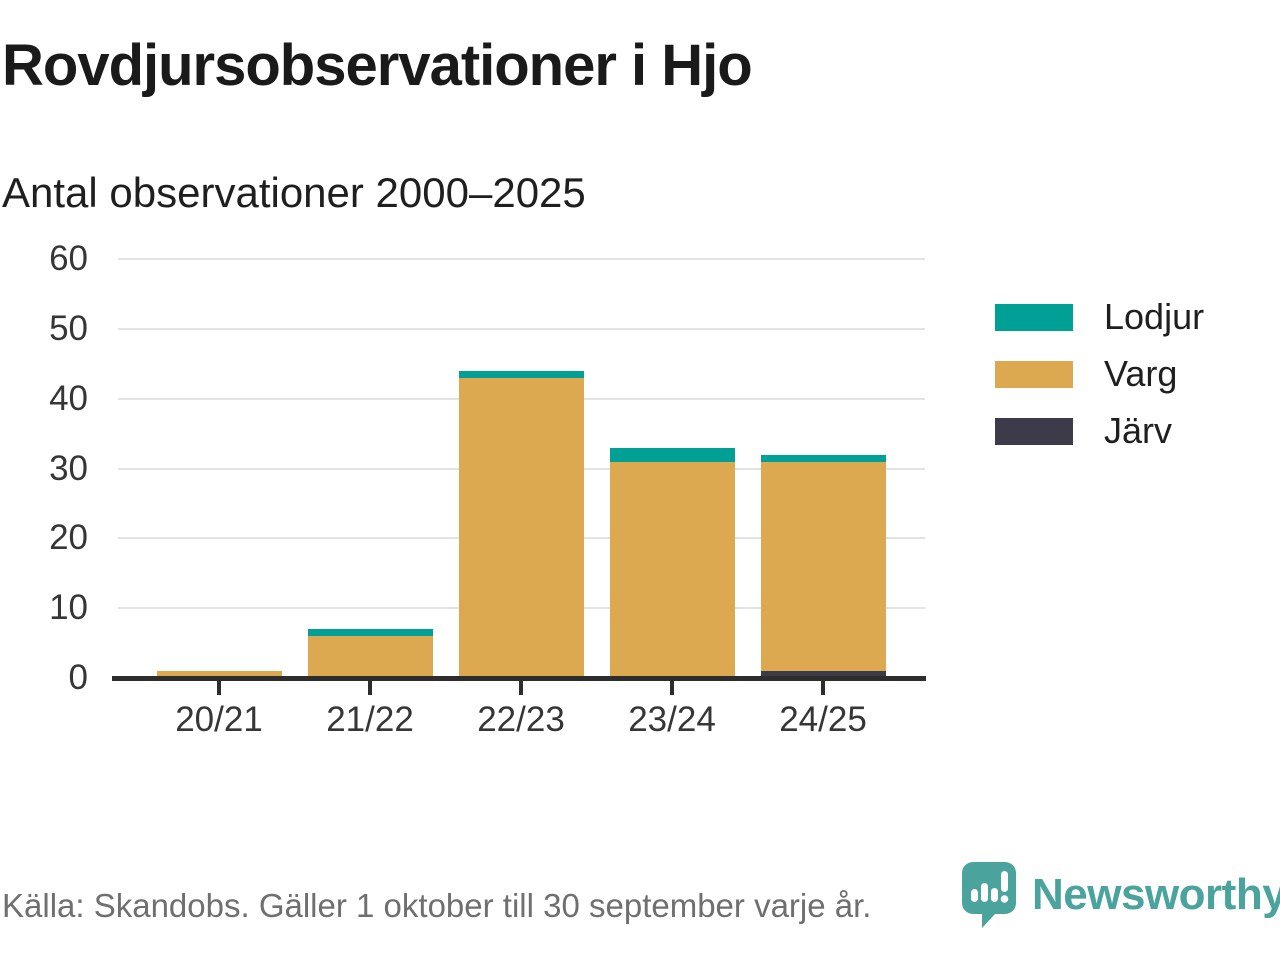 This screenshot has width=1280, height=960. Describe the element at coordinates (672, 719) in the screenshot. I see `x-tick-label: 23/24` at that location.